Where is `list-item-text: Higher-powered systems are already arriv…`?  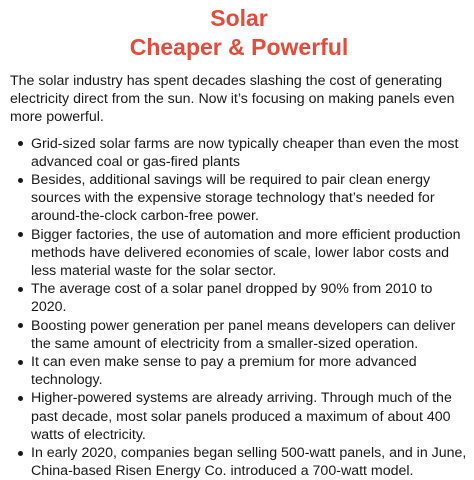
list-item-text: Higher-powered systems are already arriv… is located at coordinates (241, 416).